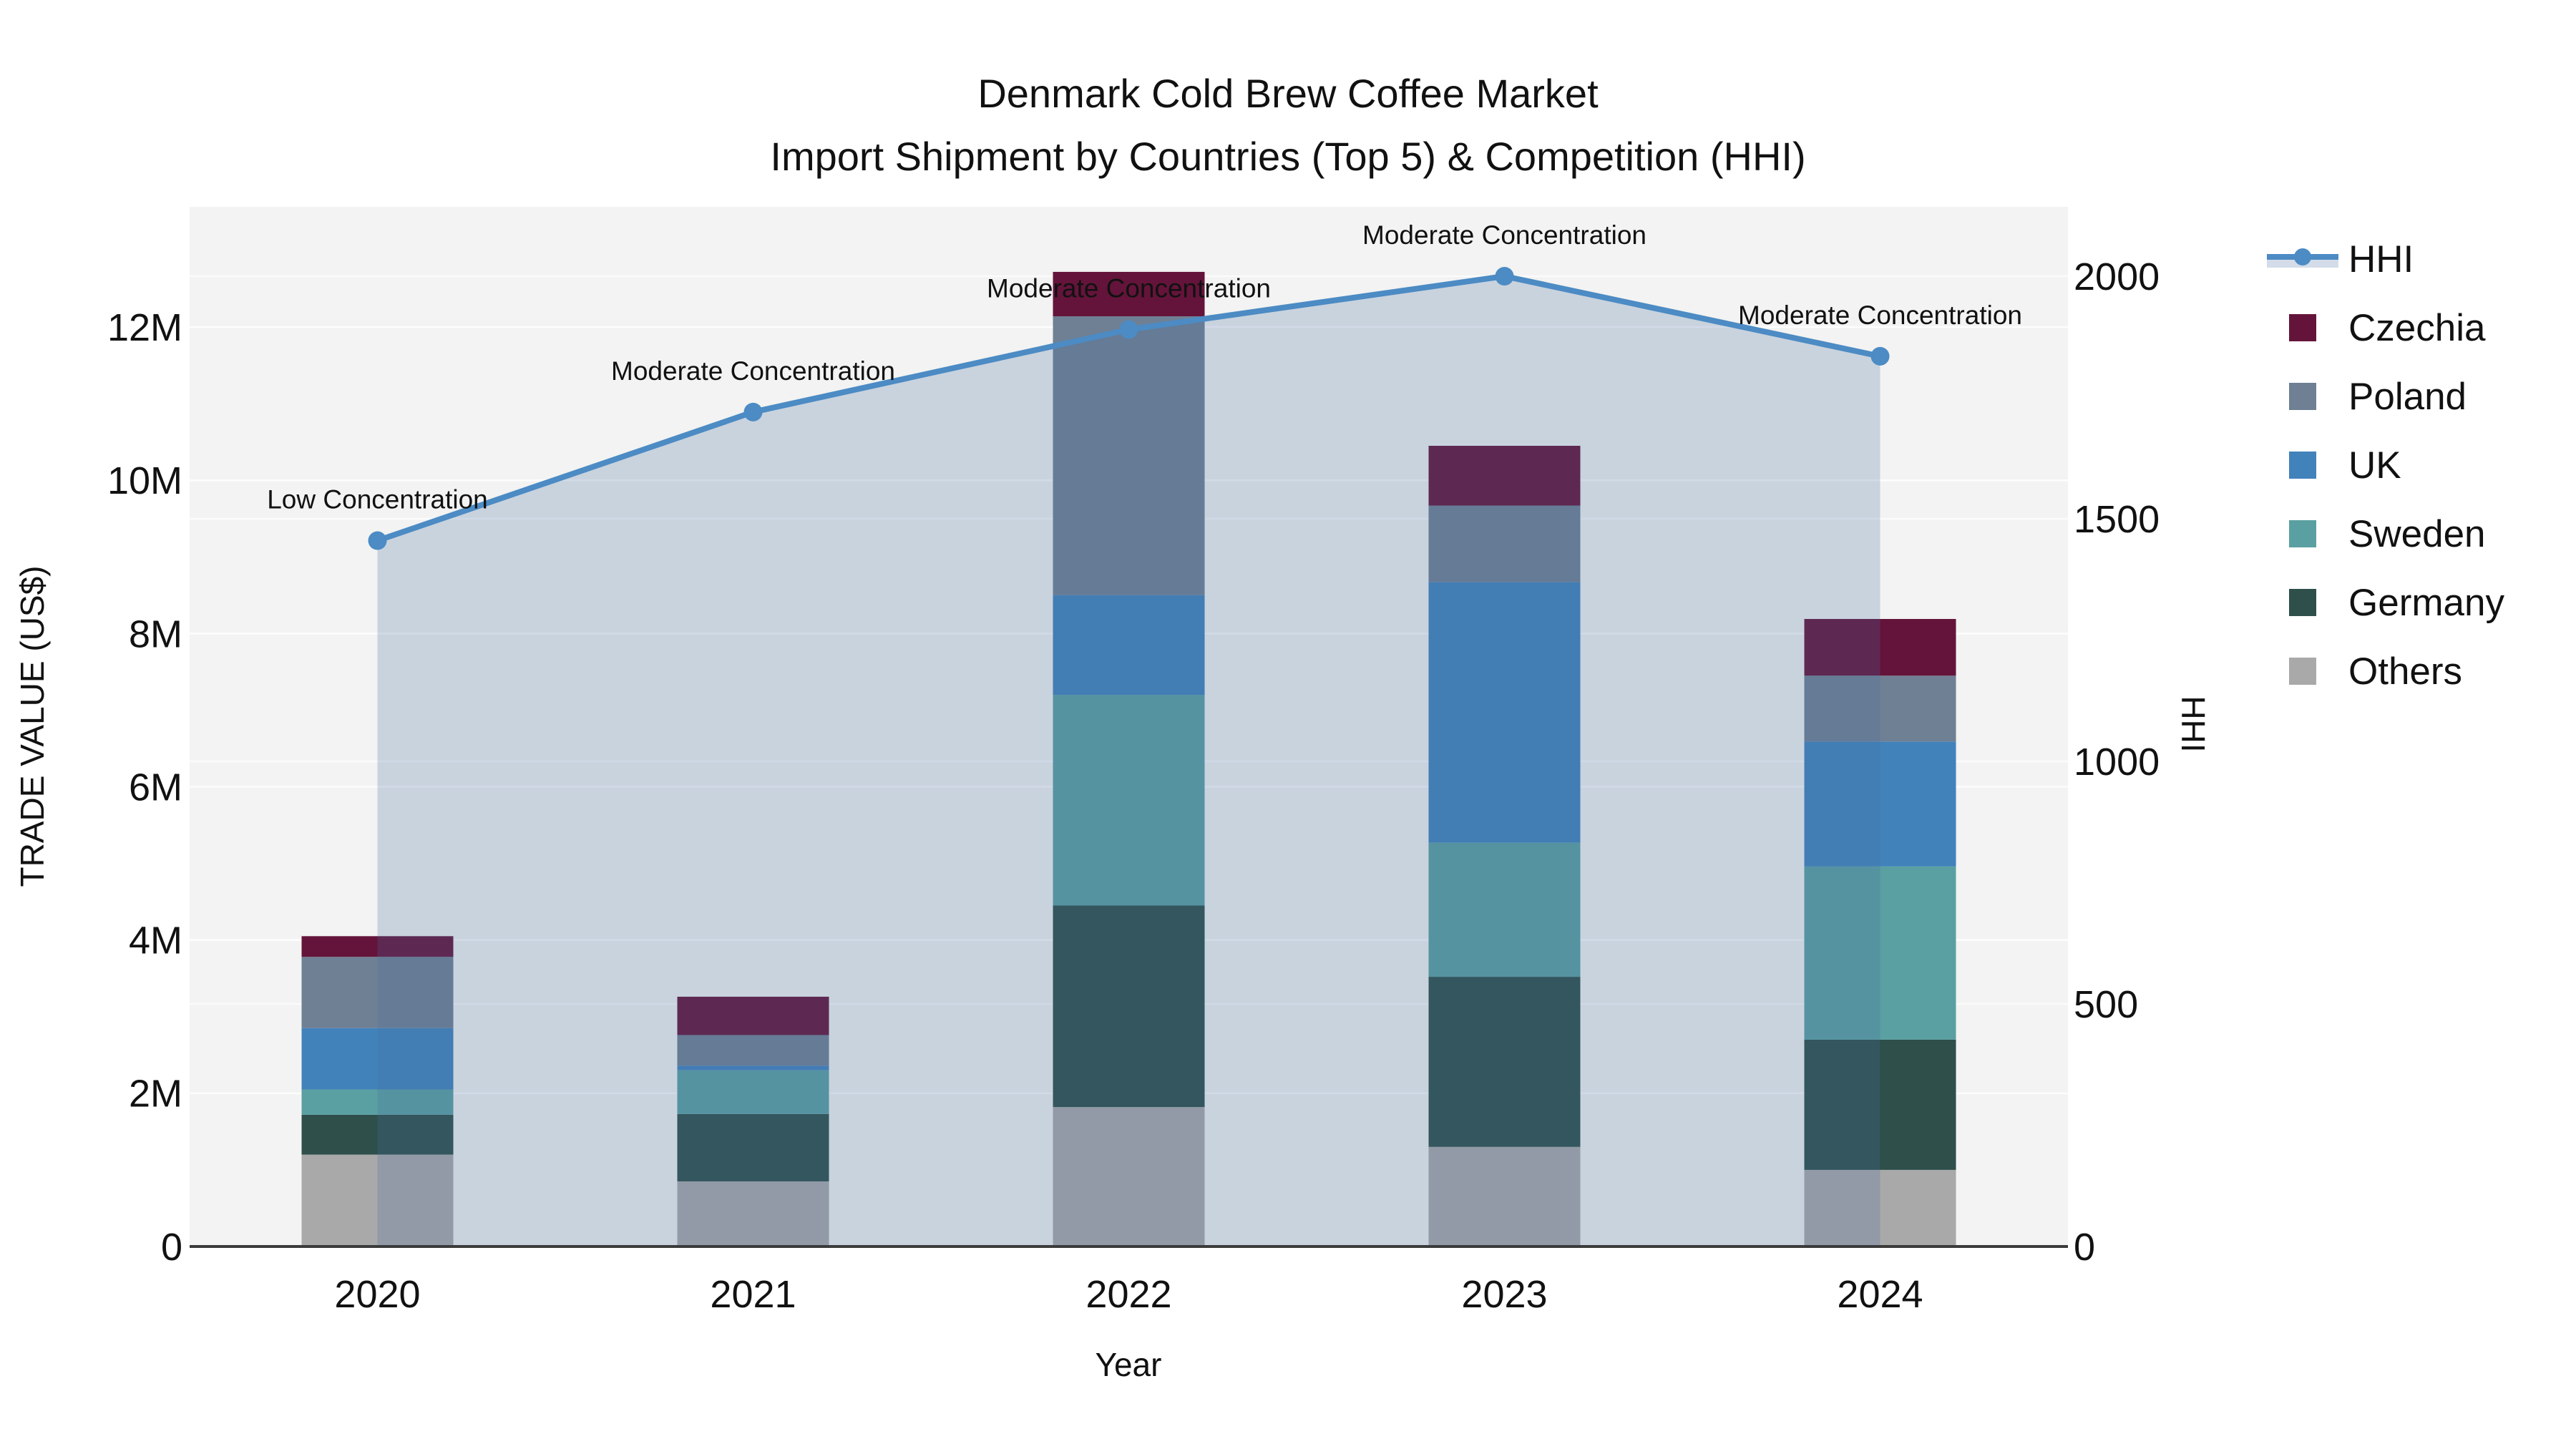  What do you see at coordinates (2302, 602) in the screenshot?
I see `legend-swatch-germany` at bounding box center [2302, 602].